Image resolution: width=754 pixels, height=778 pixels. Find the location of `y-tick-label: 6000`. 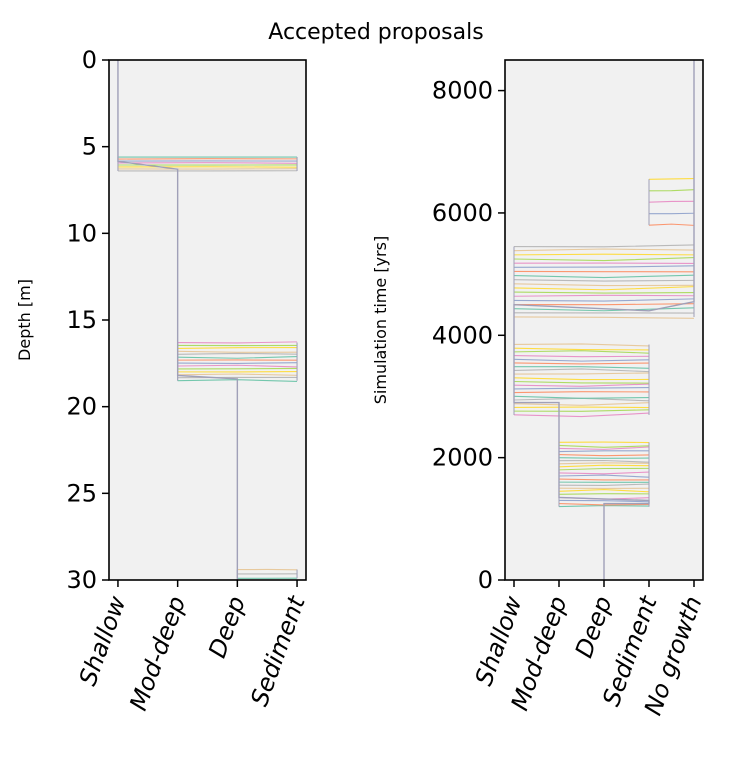

y-tick-label: 6000 is located at coordinates (462, 213).